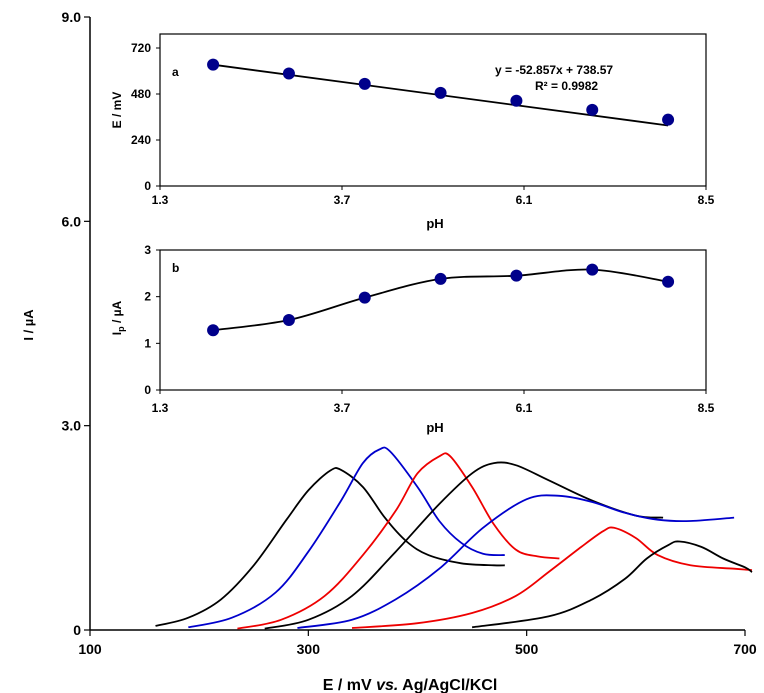  What do you see at coordinates (706, 200) in the screenshot?
I see `inset-a-x-tick-label: 8.5` at bounding box center [706, 200].